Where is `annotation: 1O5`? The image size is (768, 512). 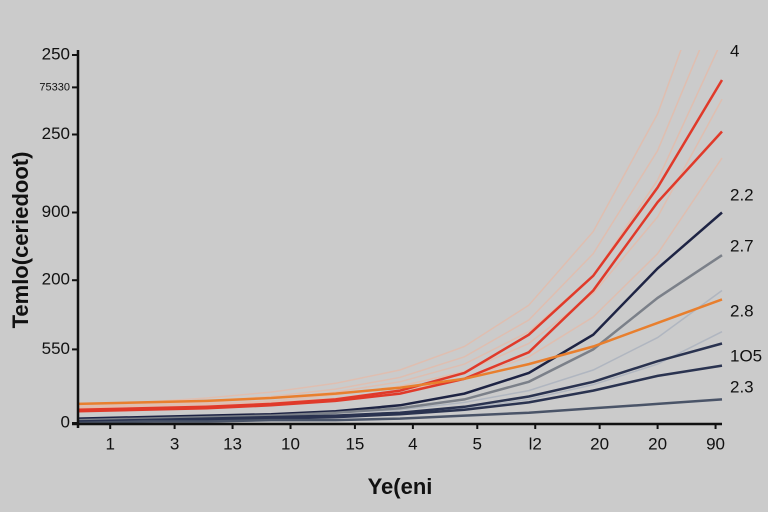 annotation: 1O5 is located at coordinates (746, 355).